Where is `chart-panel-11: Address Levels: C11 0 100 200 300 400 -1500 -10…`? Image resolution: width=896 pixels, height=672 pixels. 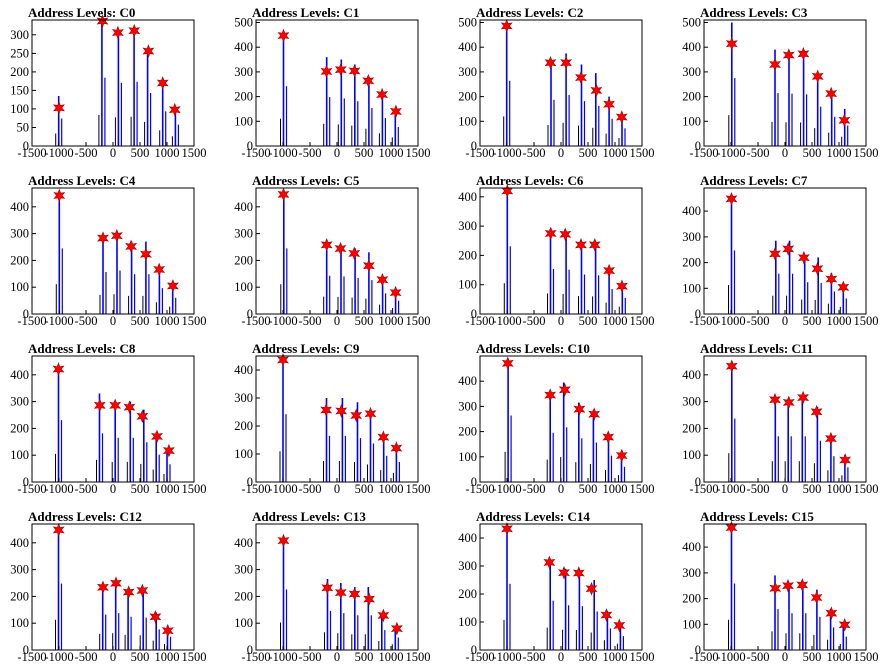 chart-panel-11: Address Levels: C11 0 100 200 300 400 -1500 -10… is located at coordinates (784, 420).